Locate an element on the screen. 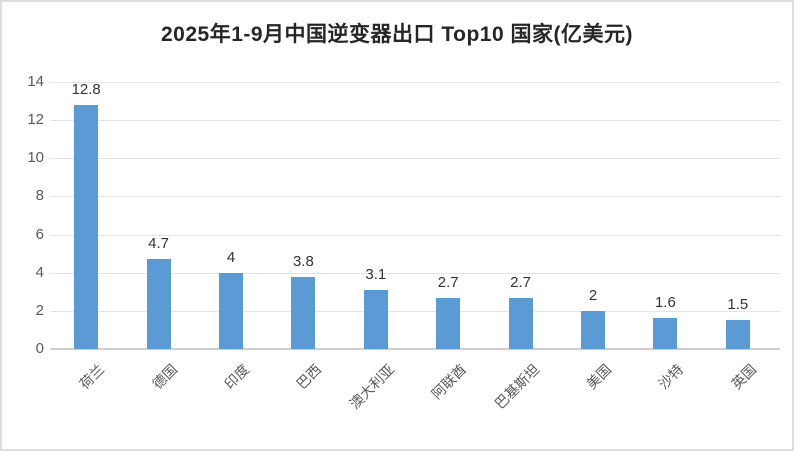 Image resolution: width=794 pixels, height=451 pixels. y-axis-tick-label: 12 is located at coordinates (35, 120).